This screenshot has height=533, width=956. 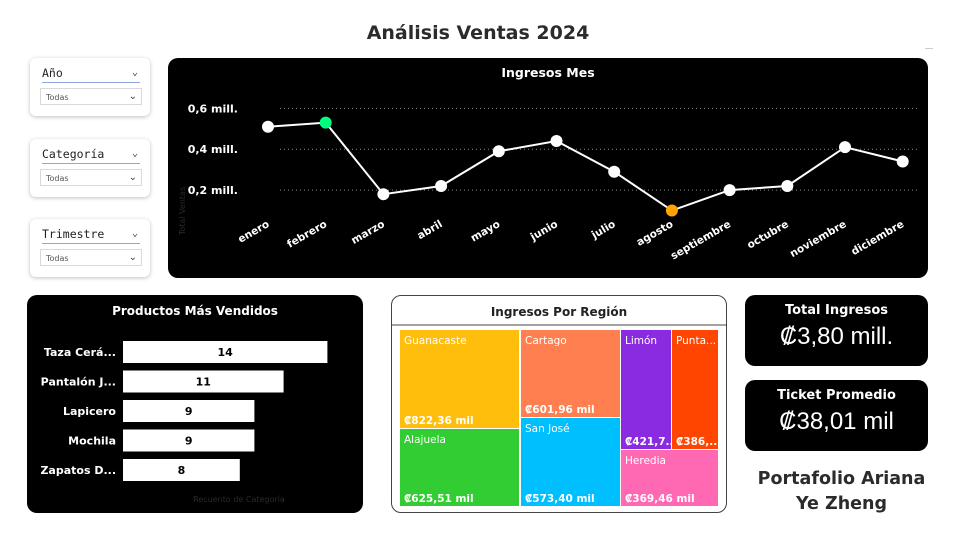 What do you see at coordinates (439, 421) in the screenshot?
I see `treemap-cell-value: ₡822,36 mil` at bounding box center [439, 421].